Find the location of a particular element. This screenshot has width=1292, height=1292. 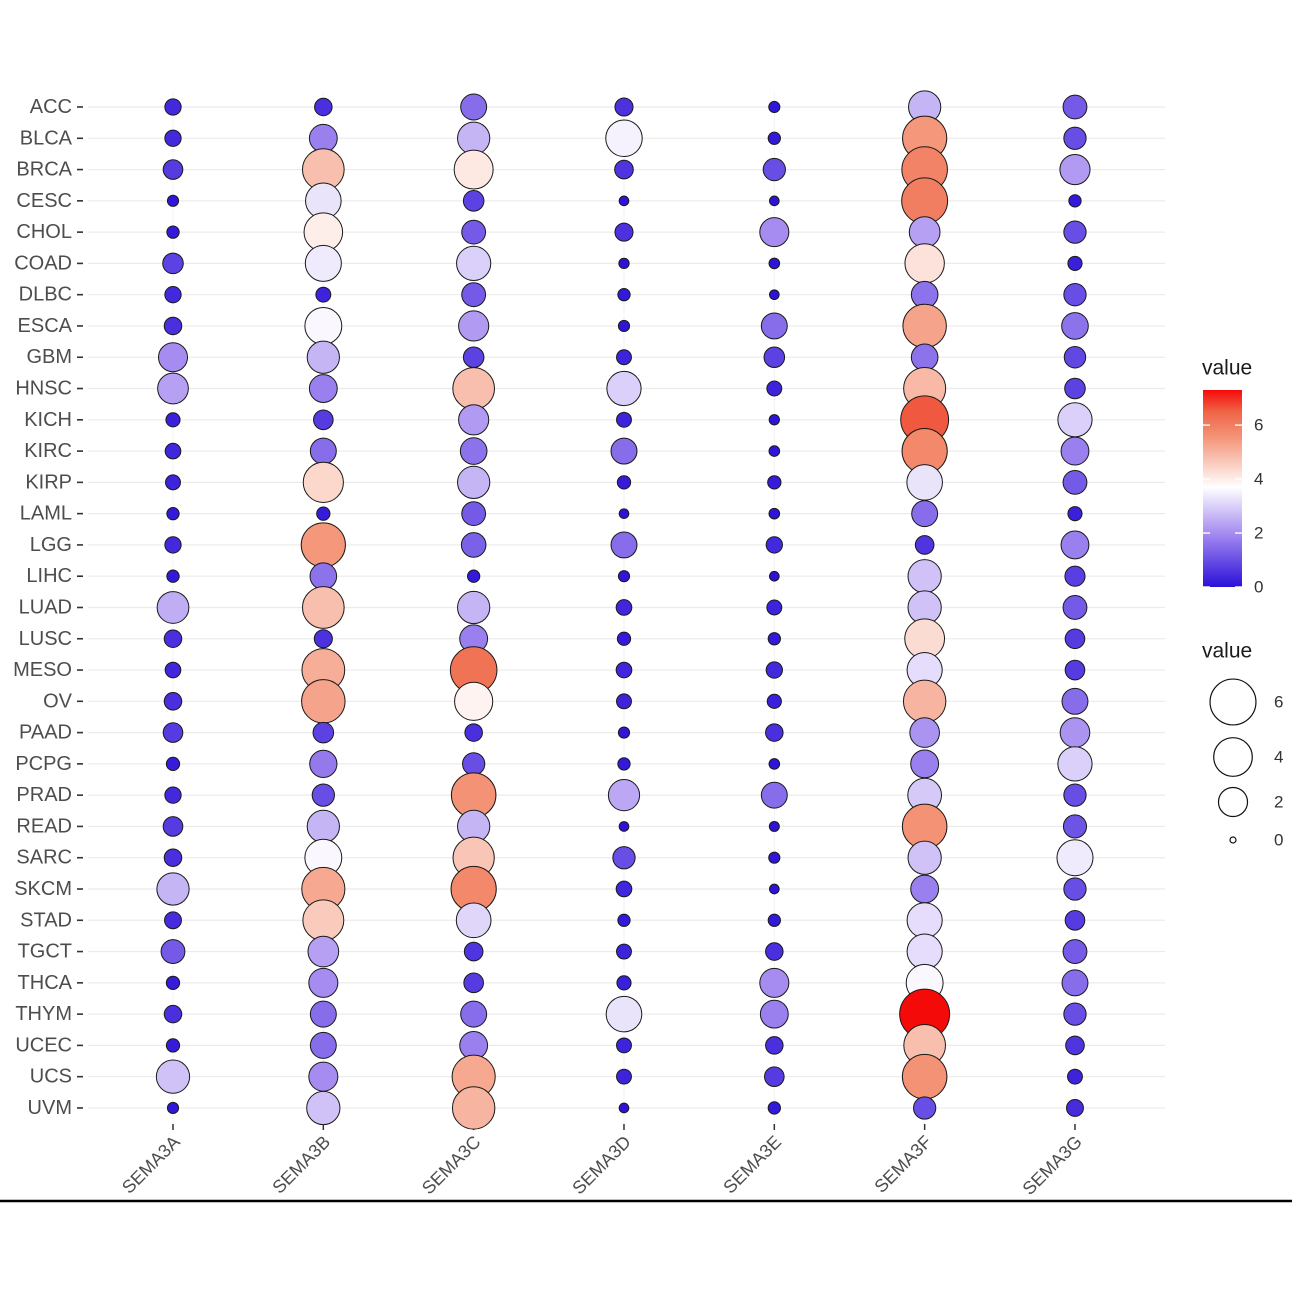

dot-prad-sema3a is located at coordinates (173, 795).